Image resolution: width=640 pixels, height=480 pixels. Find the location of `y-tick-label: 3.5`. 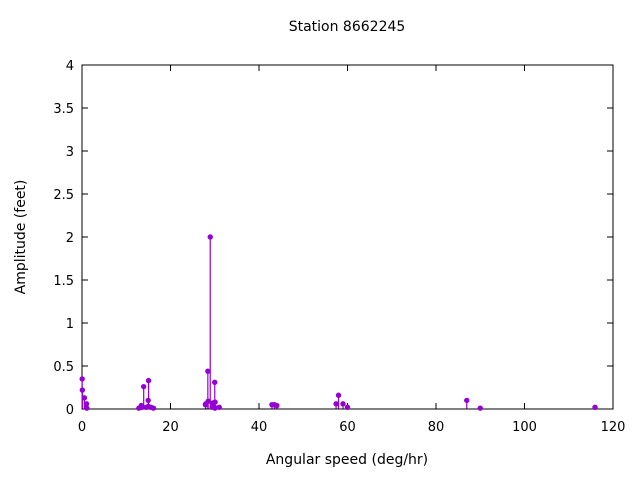

y-tick-label: 3.5 is located at coordinates (63, 109).